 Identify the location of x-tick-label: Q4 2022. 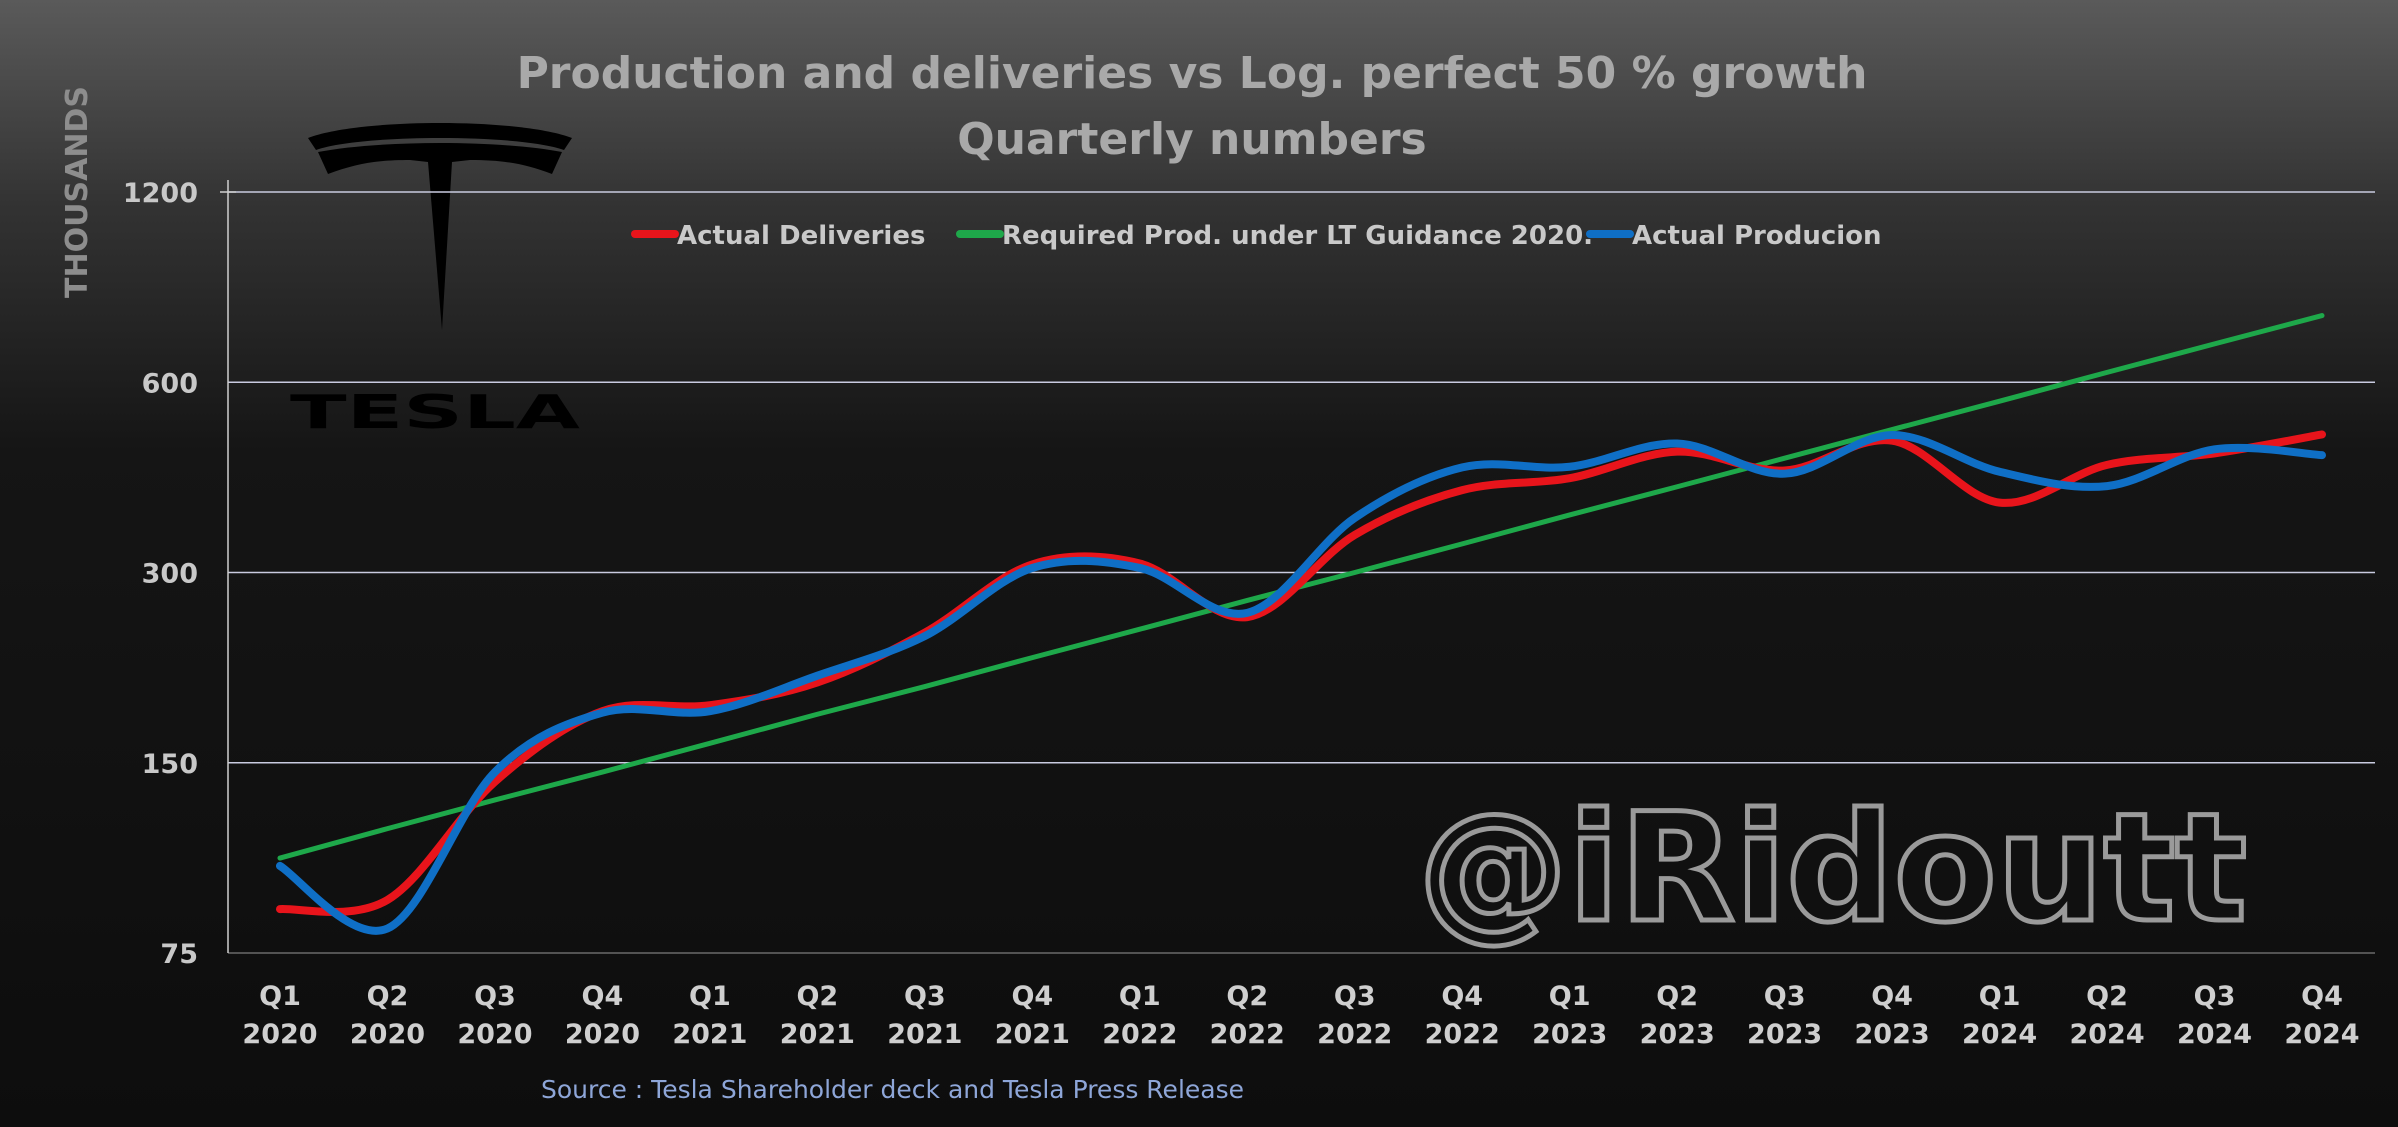
(1462, 1015).